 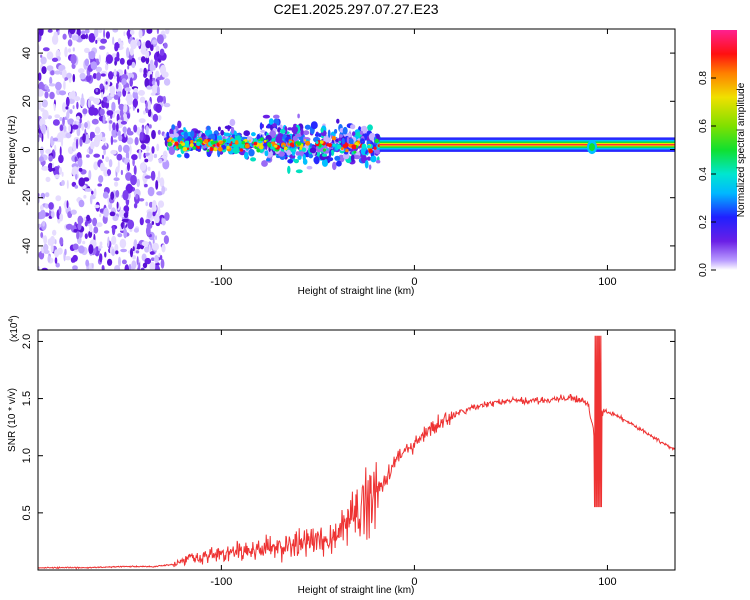 I want to click on colorbar-ticks: 0.0 0.2 0.4 0.6 0.8, so click(x=707, y=174).